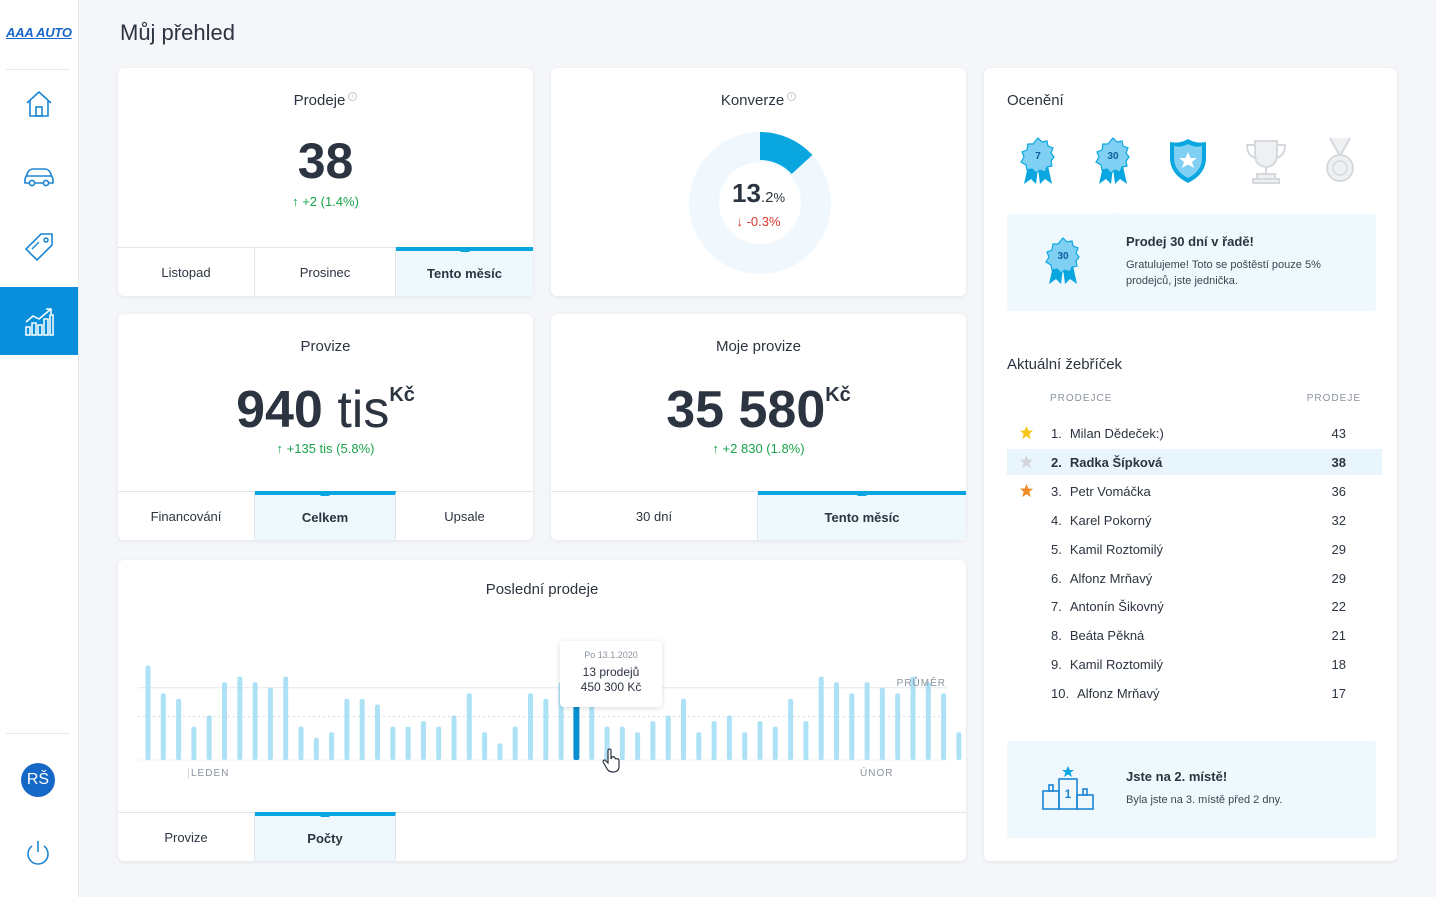  Describe the element at coordinates (325, 836) in the screenshot. I see `tab-pocty: Počty` at that location.